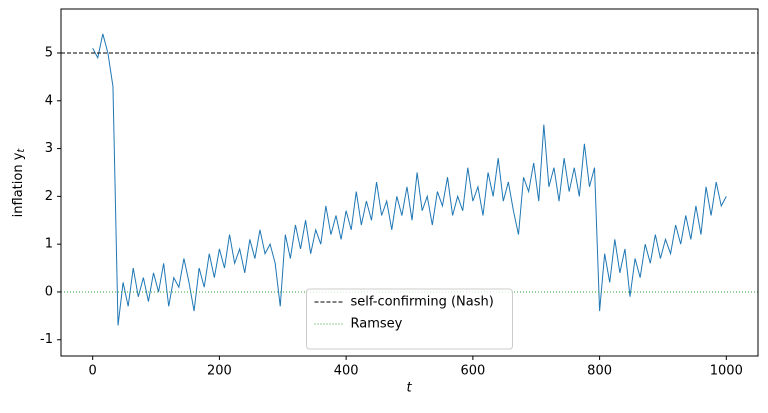 The width and height of the screenshot is (768, 413). Describe the element at coordinates (472, 371) in the screenshot. I see `x-tick-label: 600` at that location.